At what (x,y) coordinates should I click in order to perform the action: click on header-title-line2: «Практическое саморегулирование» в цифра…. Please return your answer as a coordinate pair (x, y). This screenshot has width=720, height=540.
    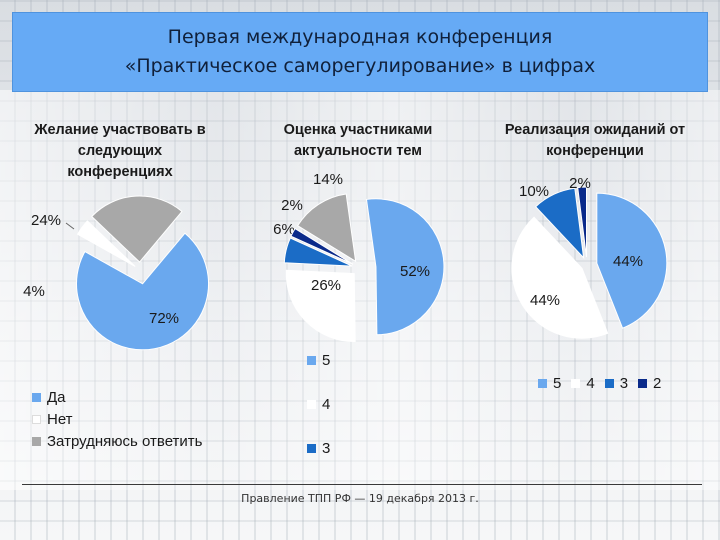
    Looking at the image, I should click on (360, 66).